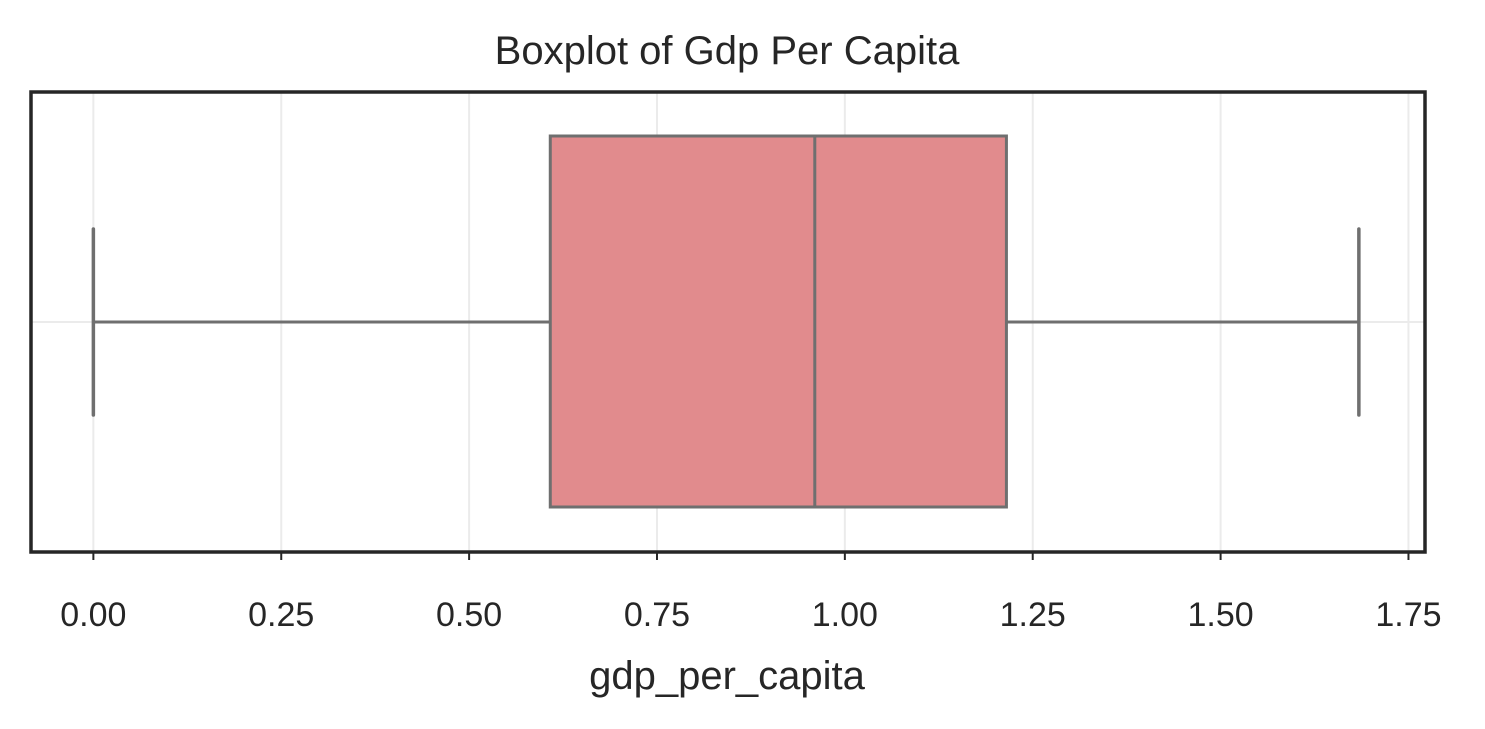 This screenshot has width=1485, height=729. Describe the element at coordinates (1221, 615) in the screenshot. I see `x-tick-label-6: 1.50` at that location.